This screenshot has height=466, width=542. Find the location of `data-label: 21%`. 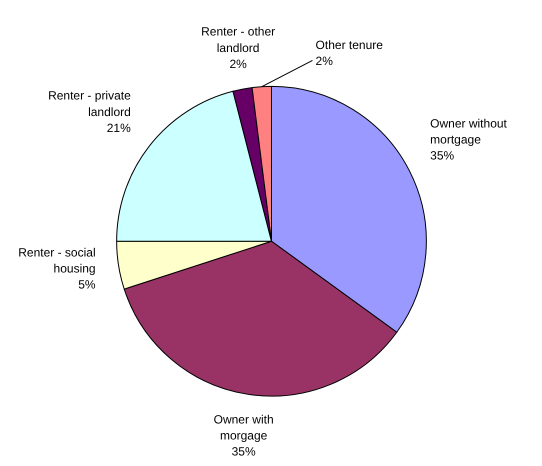

data-label: 21% is located at coordinates (119, 127).